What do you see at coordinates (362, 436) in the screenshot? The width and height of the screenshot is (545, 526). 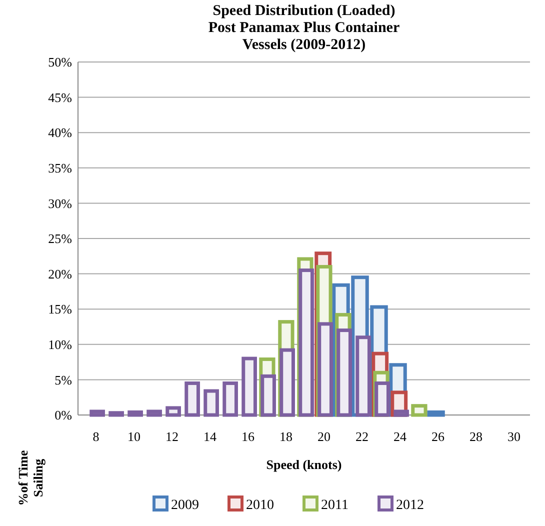 I see `x-tick-label: 22` at bounding box center [362, 436].